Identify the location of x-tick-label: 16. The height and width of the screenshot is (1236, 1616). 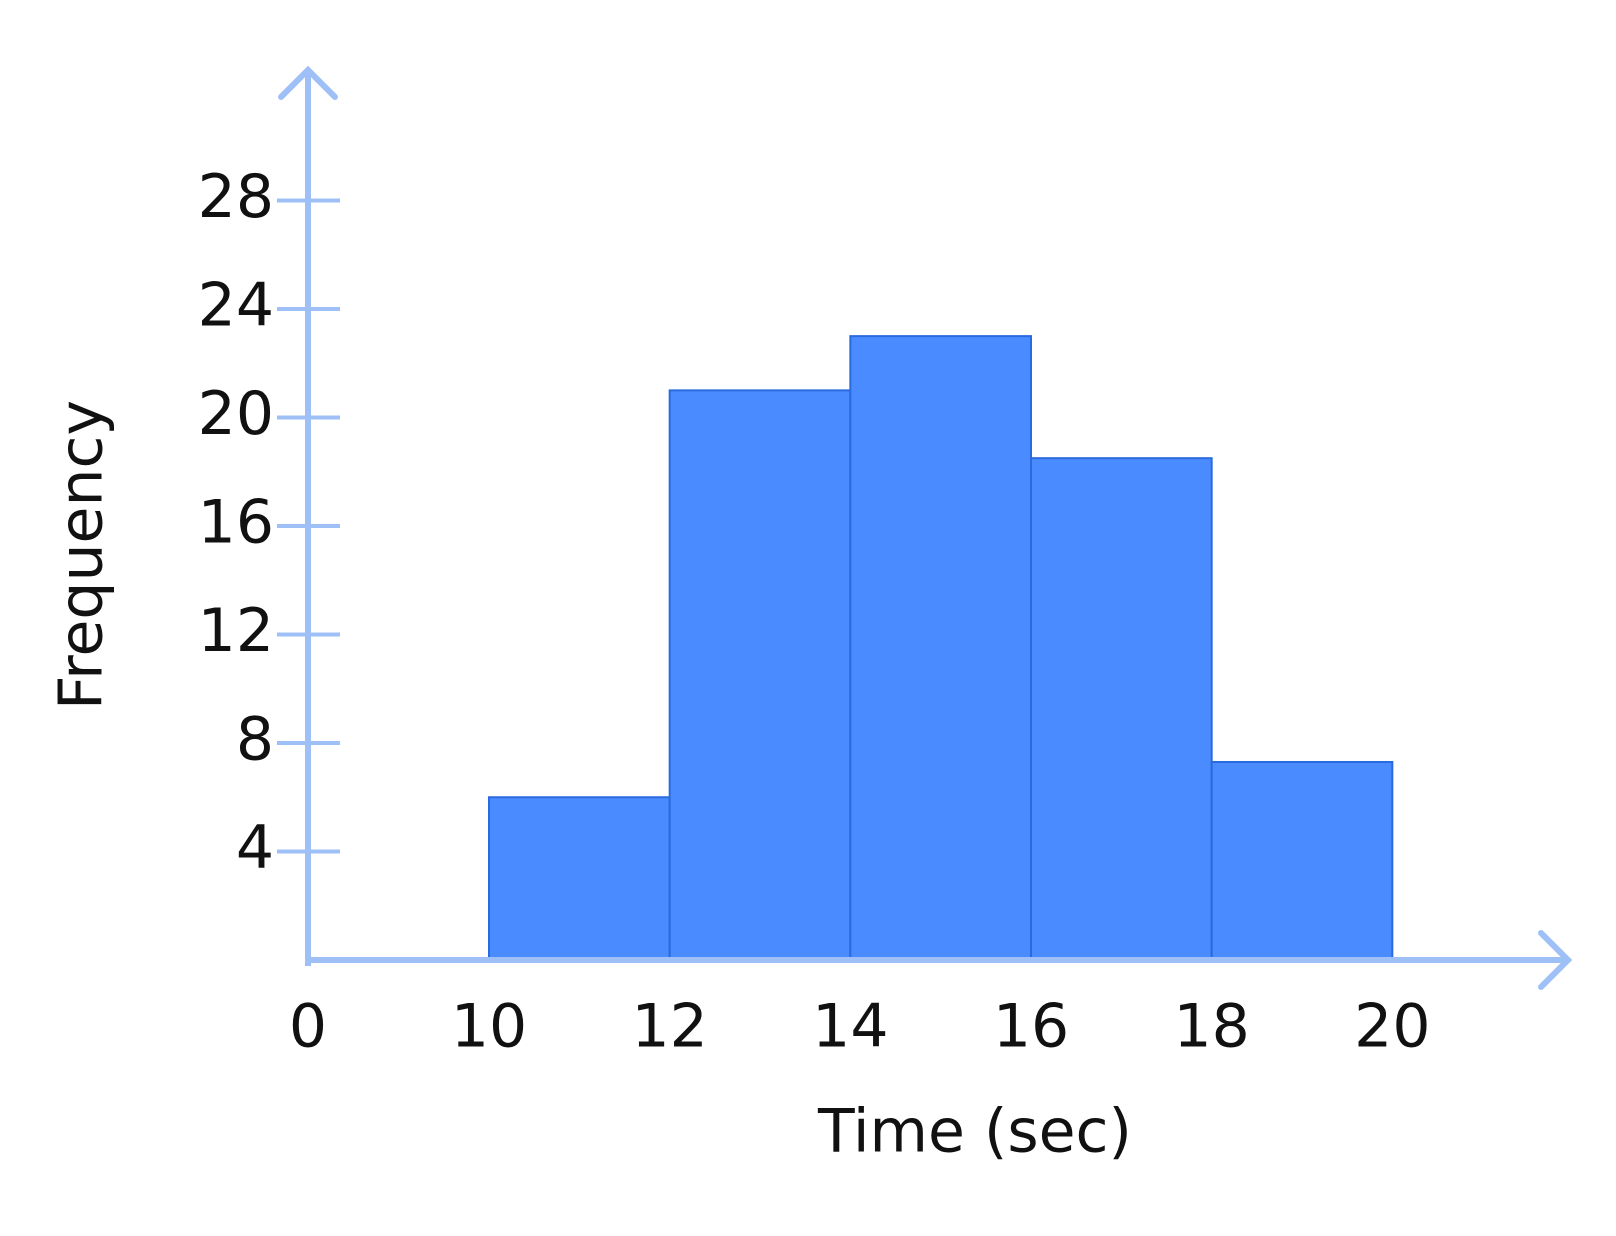
(1031, 1027).